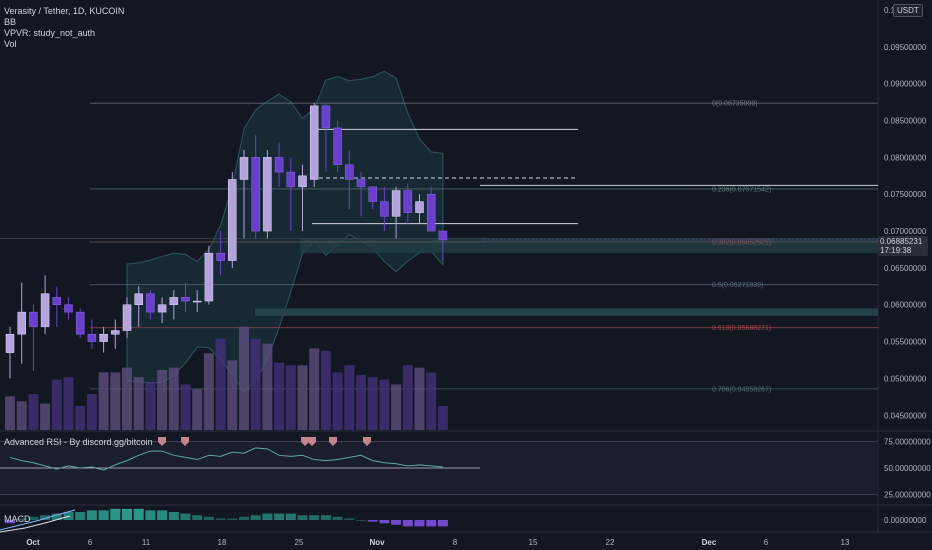 The width and height of the screenshot is (932, 550). I want to click on price-axis-label: 0.07500000, so click(905, 194).